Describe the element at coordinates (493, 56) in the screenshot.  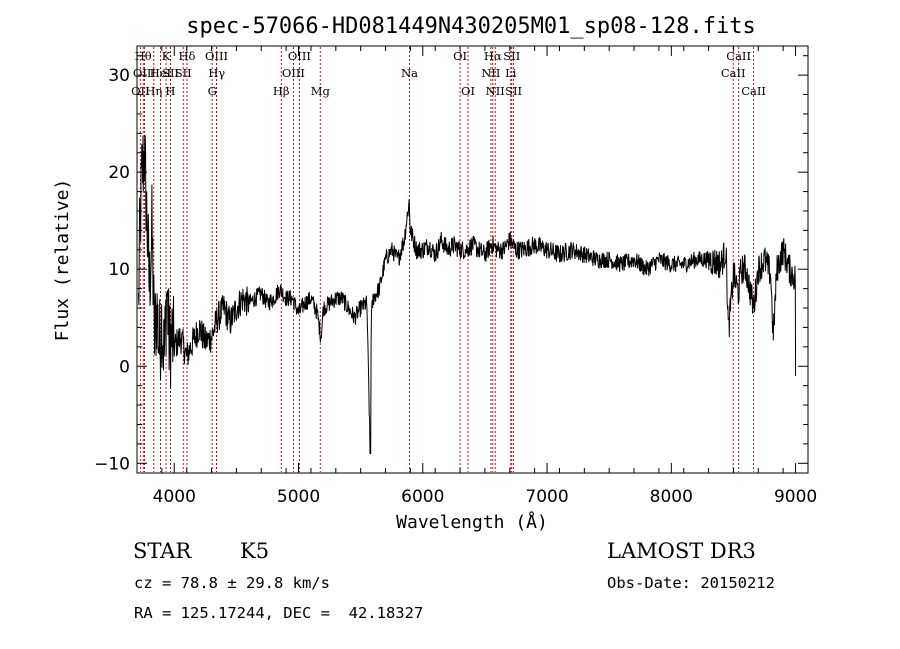
I see `line-marker-label-20: Hα` at that location.